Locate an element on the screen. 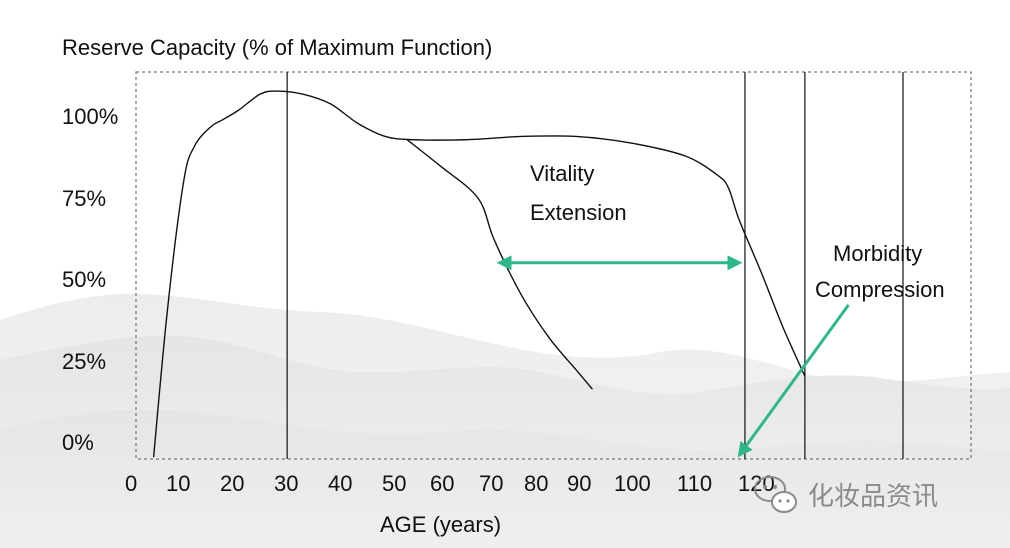 The height and width of the screenshot is (548, 1010). vitality-extension-annotation: Vitality Extension is located at coordinates (619, 216).